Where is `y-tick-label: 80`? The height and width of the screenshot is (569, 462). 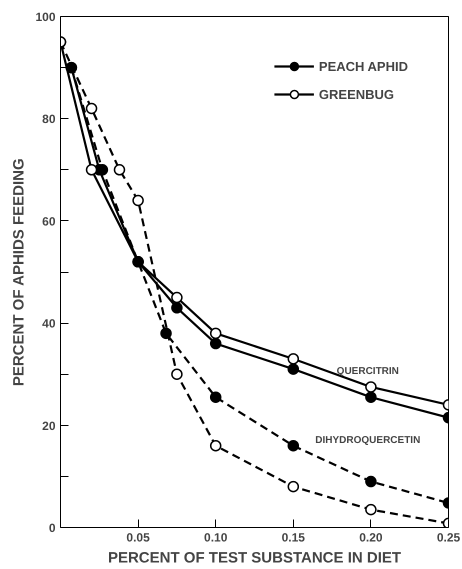 y-tick-label: 80 is located at coordinates (49, 119).